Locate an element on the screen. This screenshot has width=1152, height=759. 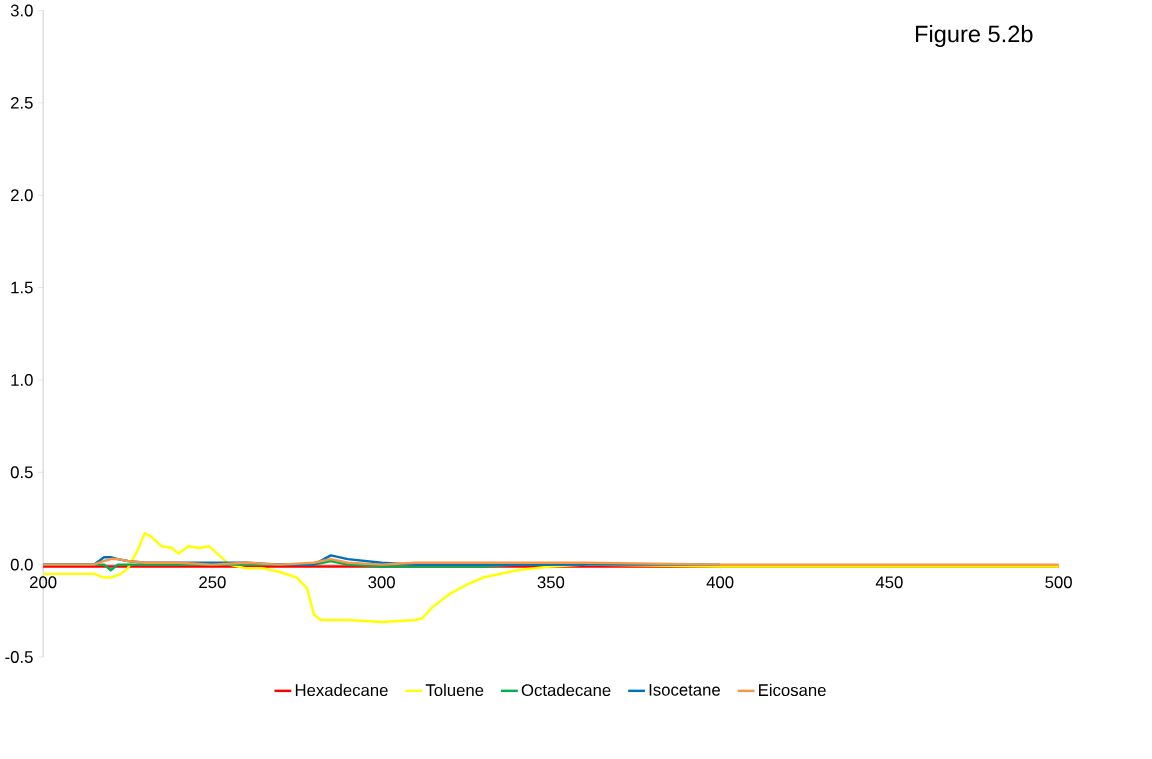
legend-label: Isocetane is located at coordinates (684, 690).